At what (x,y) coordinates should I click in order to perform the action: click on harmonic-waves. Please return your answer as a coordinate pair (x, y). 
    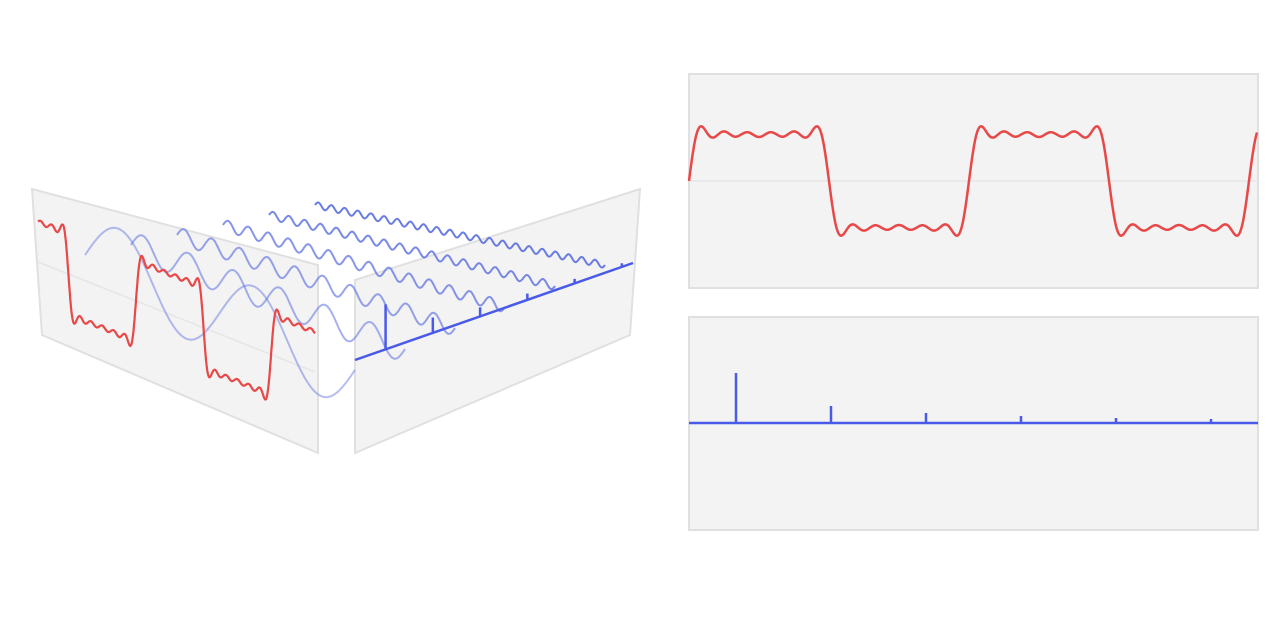
    Looking at the image, I should click on (345, 300).